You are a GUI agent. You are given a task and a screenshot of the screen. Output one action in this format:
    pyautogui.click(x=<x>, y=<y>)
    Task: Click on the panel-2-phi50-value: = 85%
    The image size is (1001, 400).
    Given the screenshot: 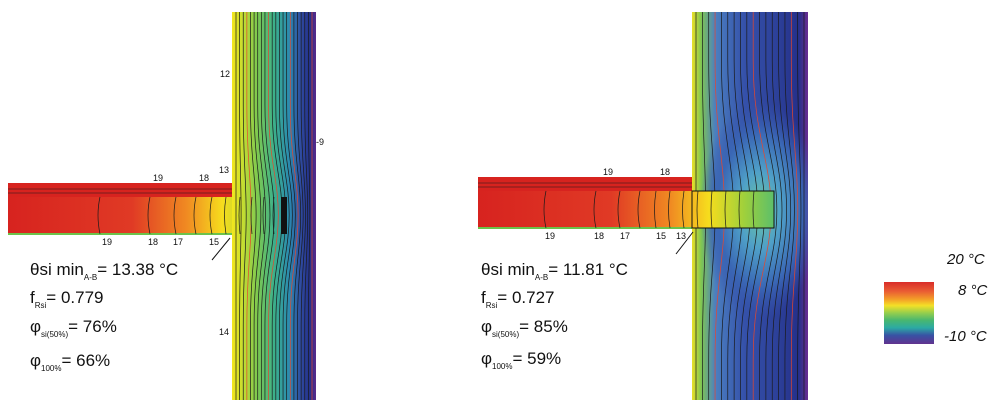 What is the action you would take?
    pyautogui.click(x=543, y=326)
    